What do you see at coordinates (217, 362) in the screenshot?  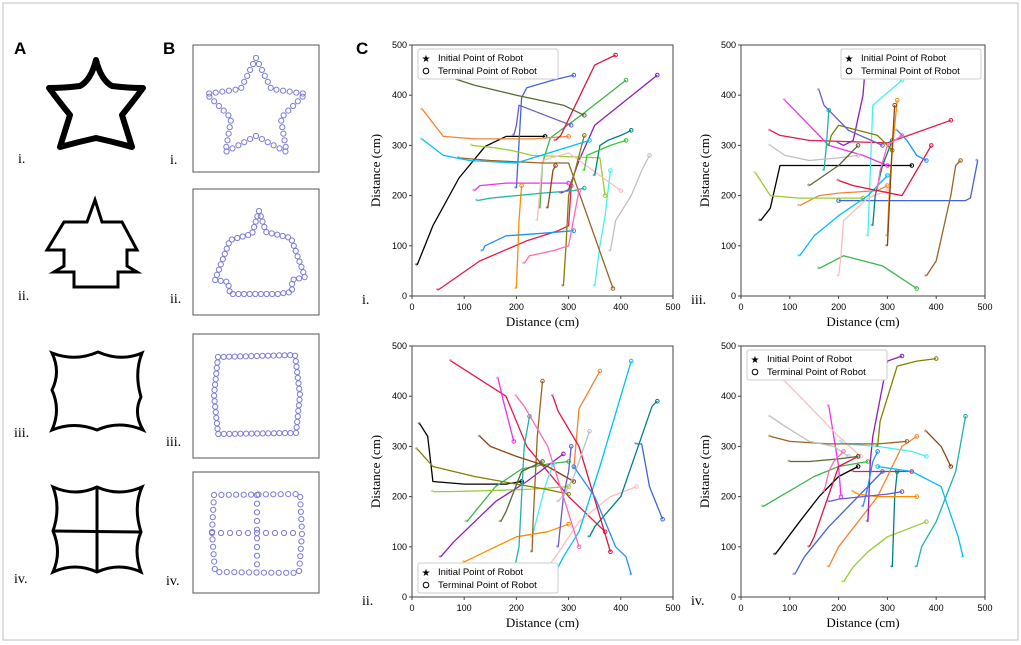 I see `pattern-dot-square` at bounding box center [217, 362].